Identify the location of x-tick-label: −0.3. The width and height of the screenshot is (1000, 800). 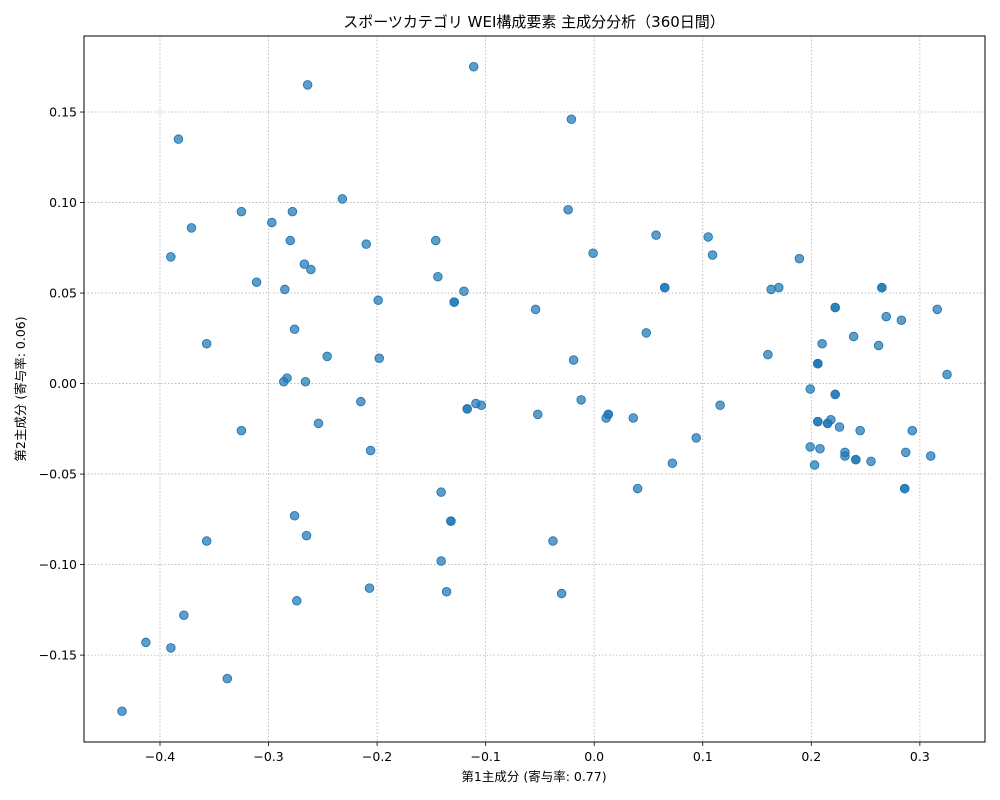
(268, 756).